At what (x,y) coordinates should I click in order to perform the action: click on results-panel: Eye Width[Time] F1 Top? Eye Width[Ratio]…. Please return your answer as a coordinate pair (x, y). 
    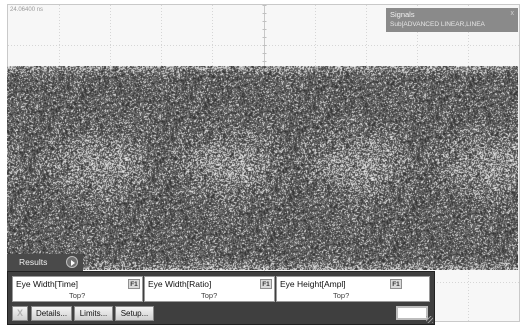
    Looking at the image, I should click on (221, 298).